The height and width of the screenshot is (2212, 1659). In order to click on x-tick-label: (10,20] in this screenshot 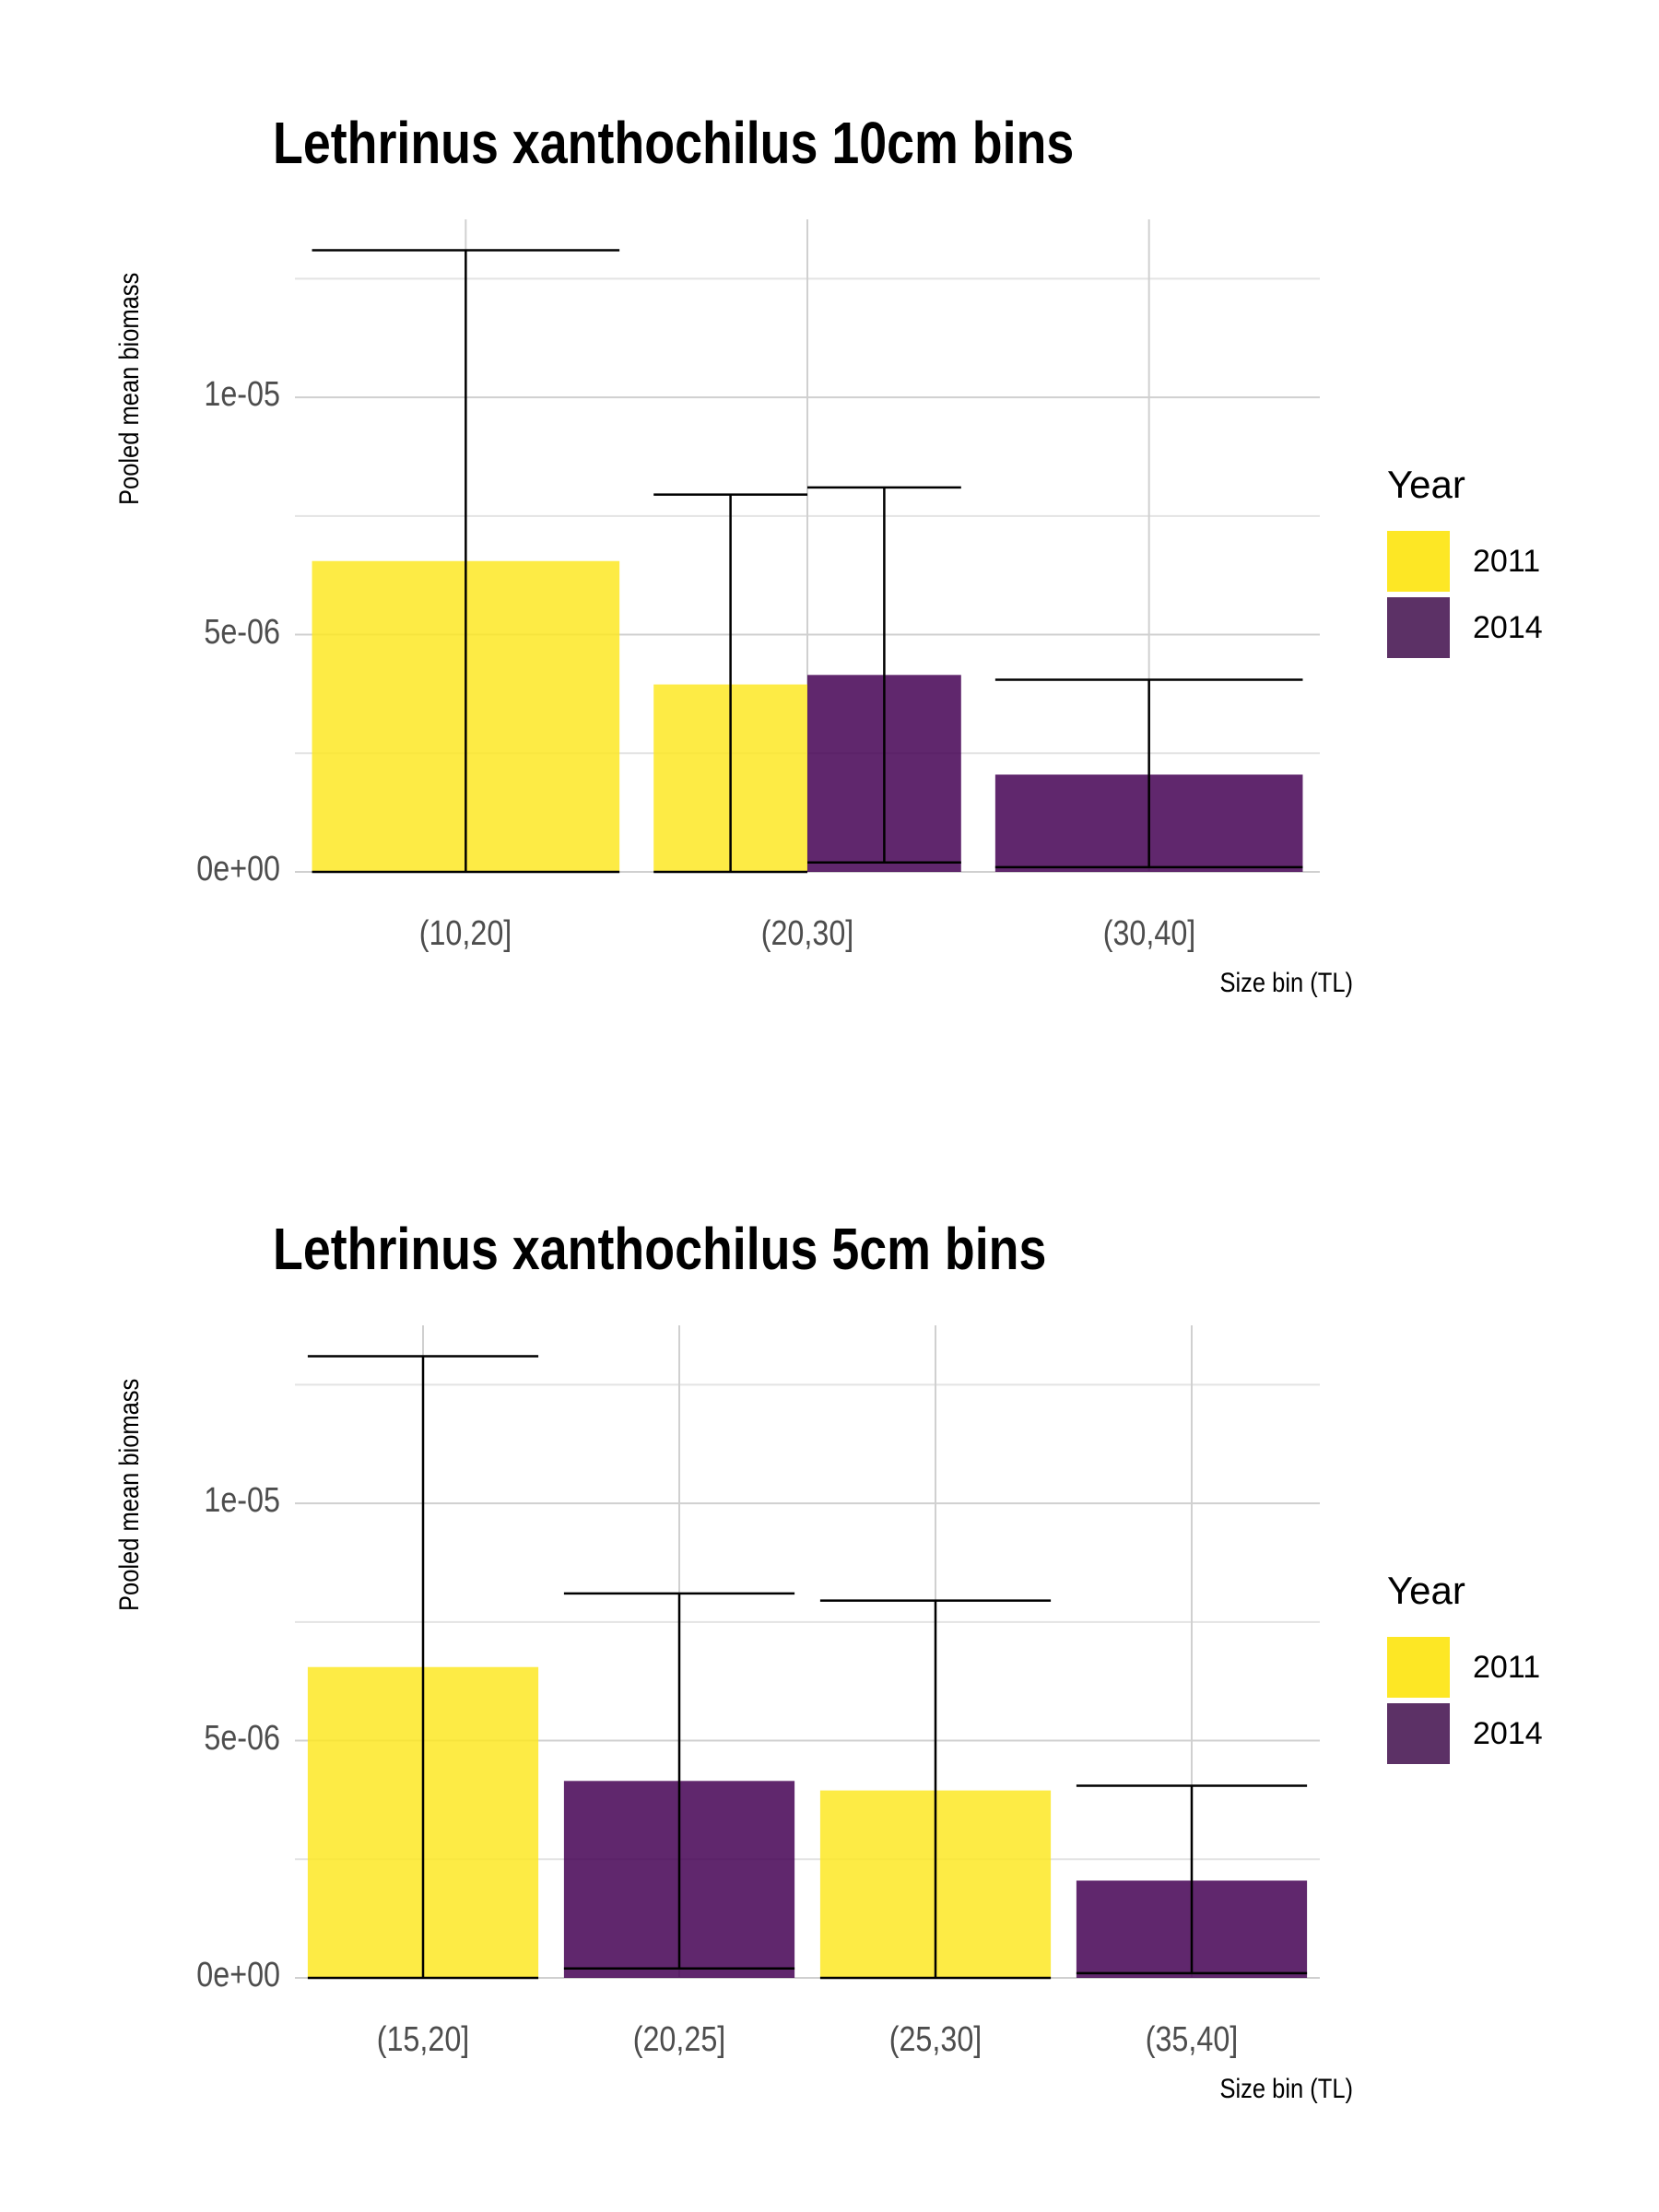, I will do `click(465, 933)`.